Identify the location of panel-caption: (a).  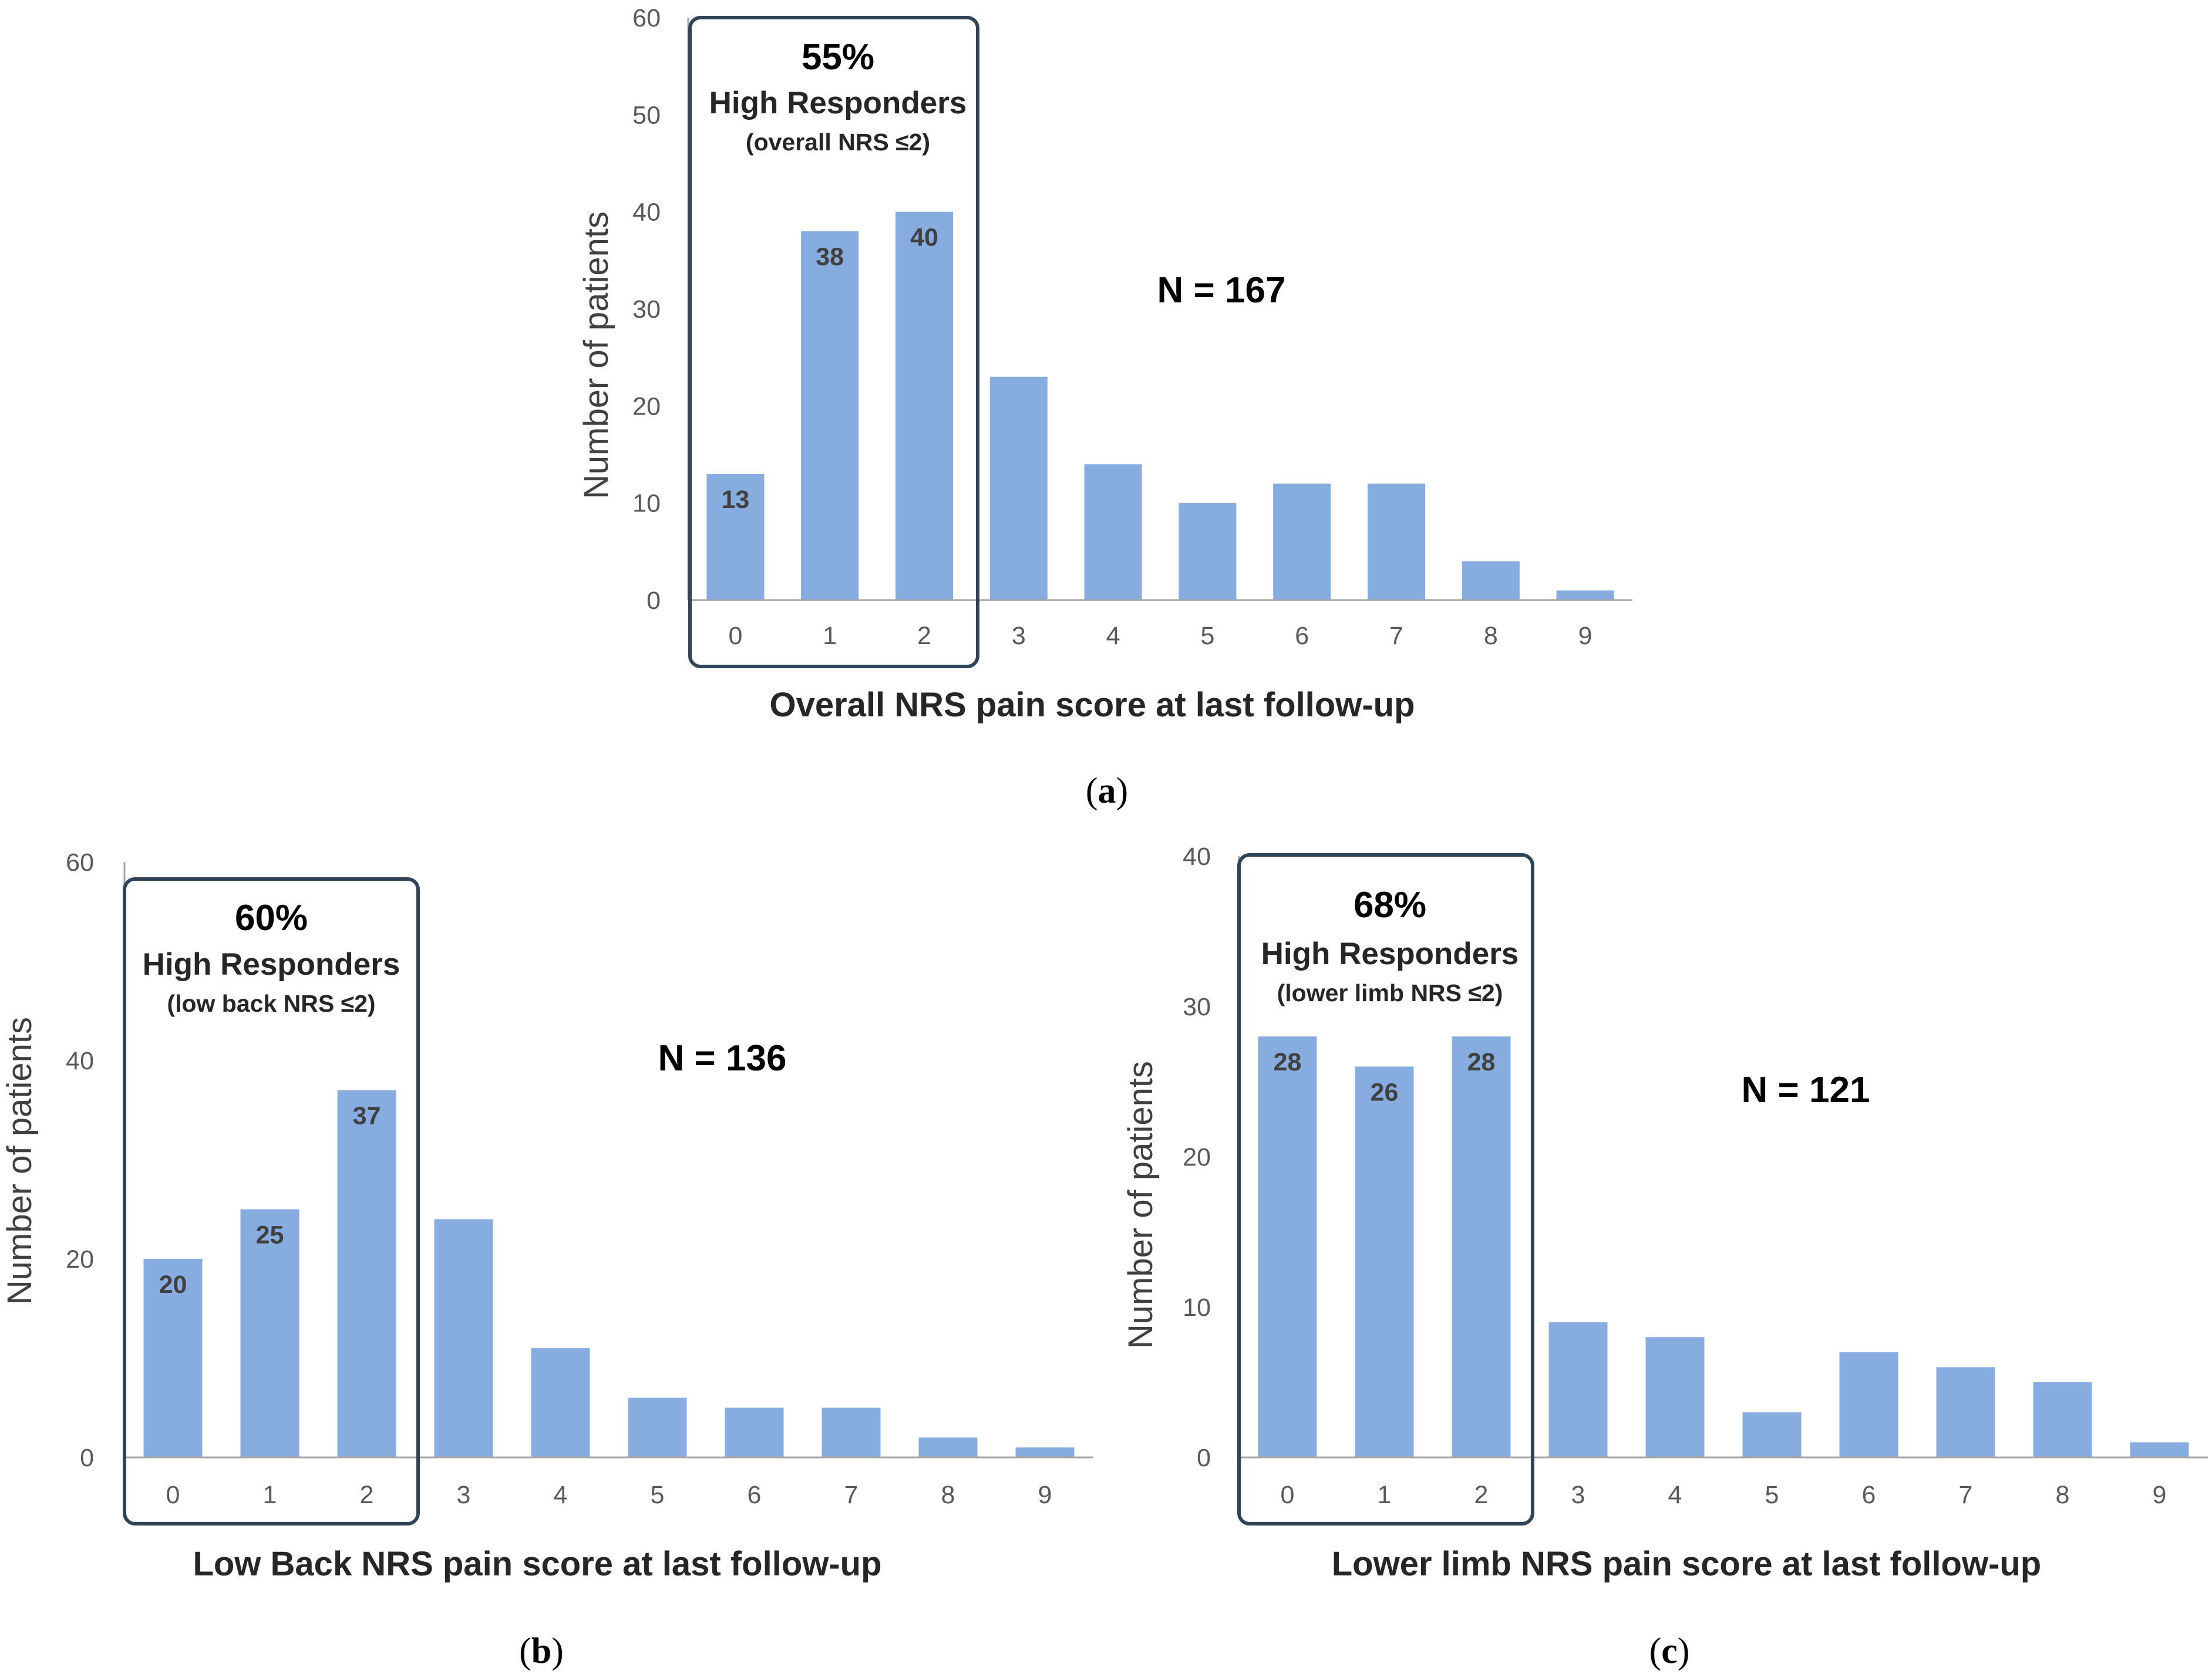
(1107, 791).